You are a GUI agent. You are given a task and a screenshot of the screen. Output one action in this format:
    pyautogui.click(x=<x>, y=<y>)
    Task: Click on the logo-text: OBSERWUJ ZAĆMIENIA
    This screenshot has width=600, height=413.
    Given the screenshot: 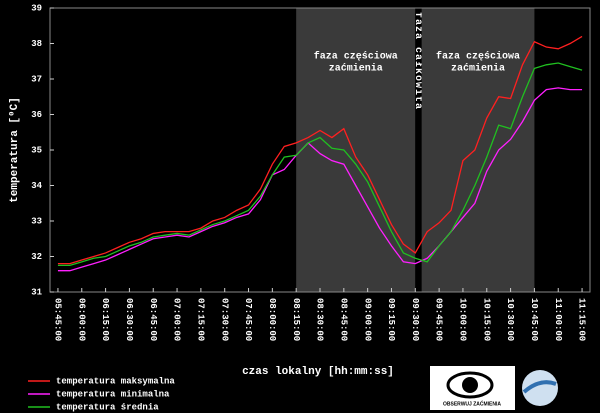 What is the action you would take?
    pyautogui.click(x=472, y=403)
    